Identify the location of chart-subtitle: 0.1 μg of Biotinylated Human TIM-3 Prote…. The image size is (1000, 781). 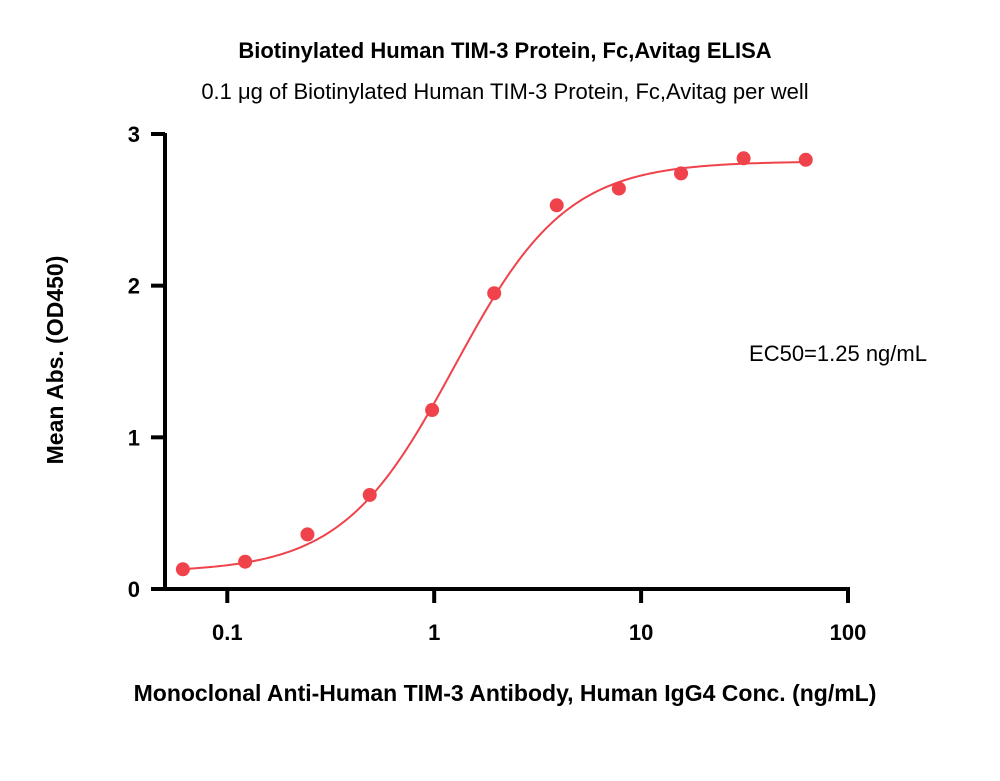
(504, 91).